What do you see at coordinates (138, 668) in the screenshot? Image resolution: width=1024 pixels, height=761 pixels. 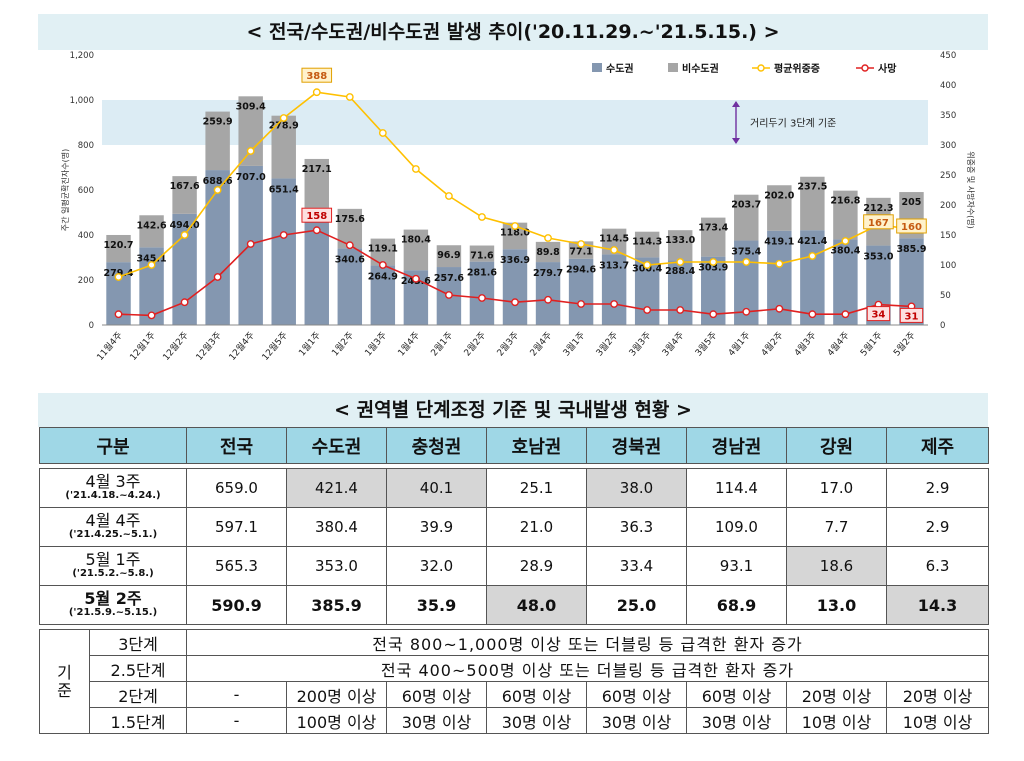 I see `criteria-level: 2.5단계` at bounding box center [138, 668].